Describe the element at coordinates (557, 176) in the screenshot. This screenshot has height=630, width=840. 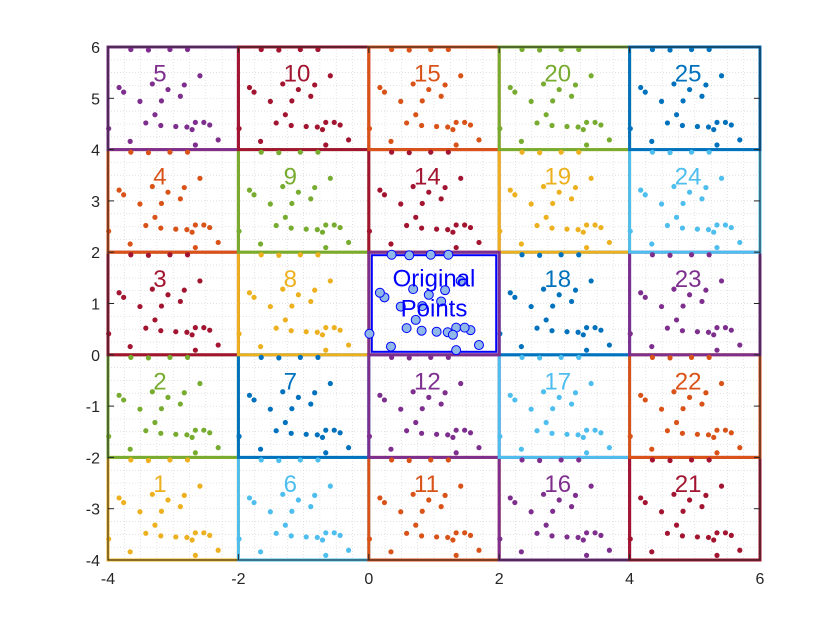
I see `tile-label-19: 19` at that location.